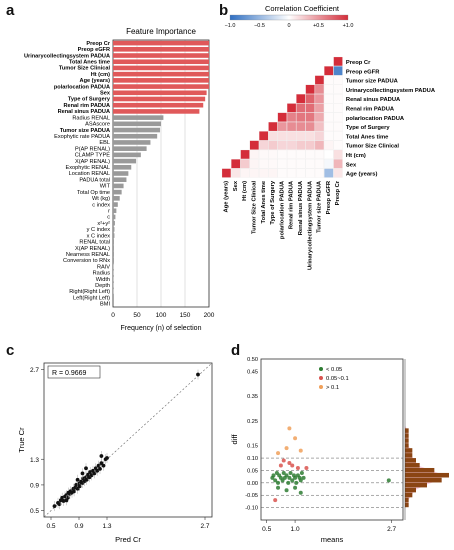  Describe the element at coordinates (69, 373) in the screenshot. I see `r-annotation: R = 0.9669` at that location.